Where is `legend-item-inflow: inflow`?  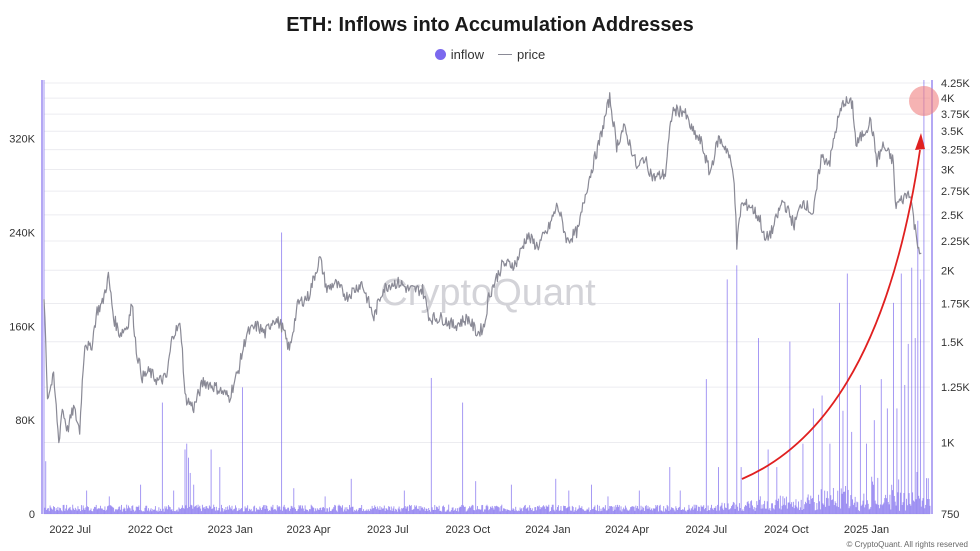
legend-item-inflow: inflow is located at coordinates (459, 54).